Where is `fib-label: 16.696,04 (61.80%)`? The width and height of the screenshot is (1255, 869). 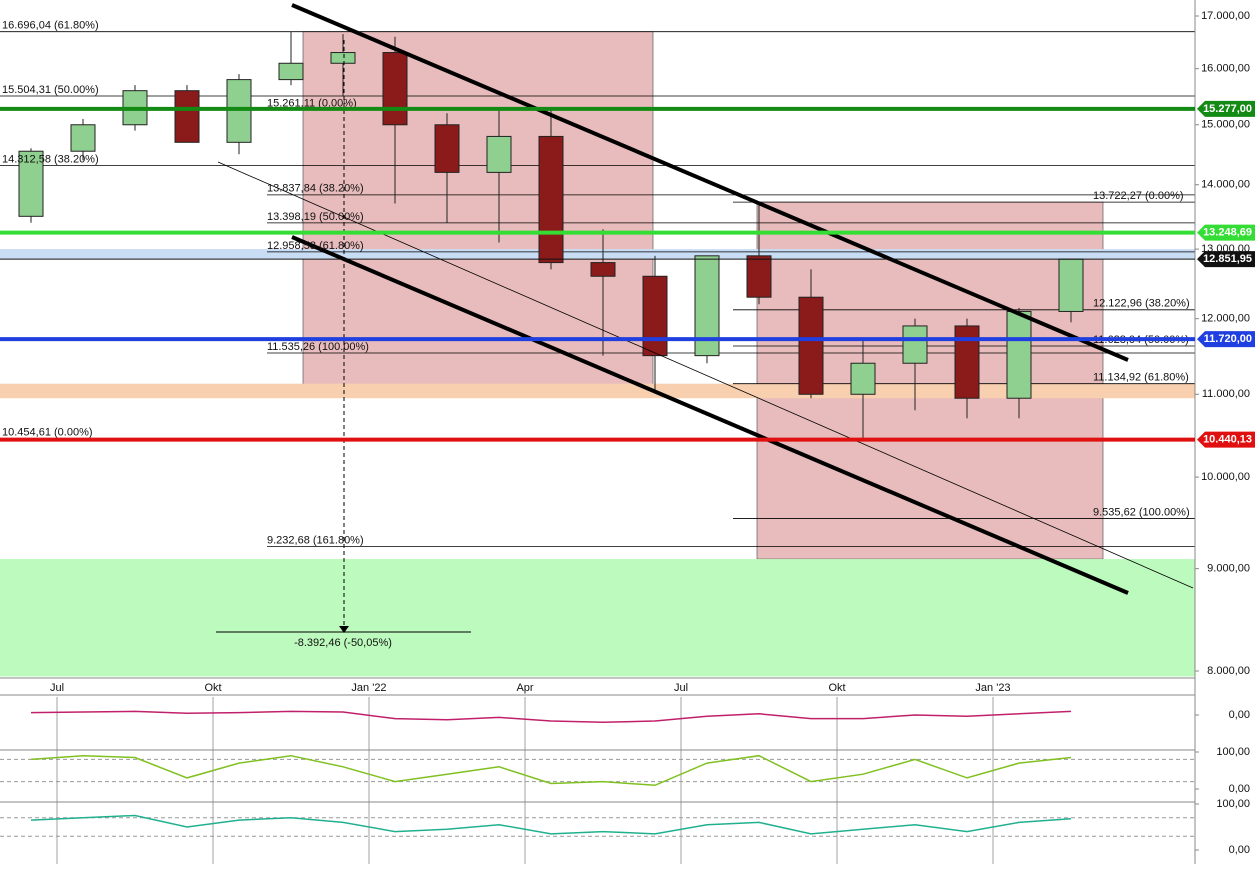 fib-label: 16.696,04 (61.80%) is located at coordinates (50, 26).